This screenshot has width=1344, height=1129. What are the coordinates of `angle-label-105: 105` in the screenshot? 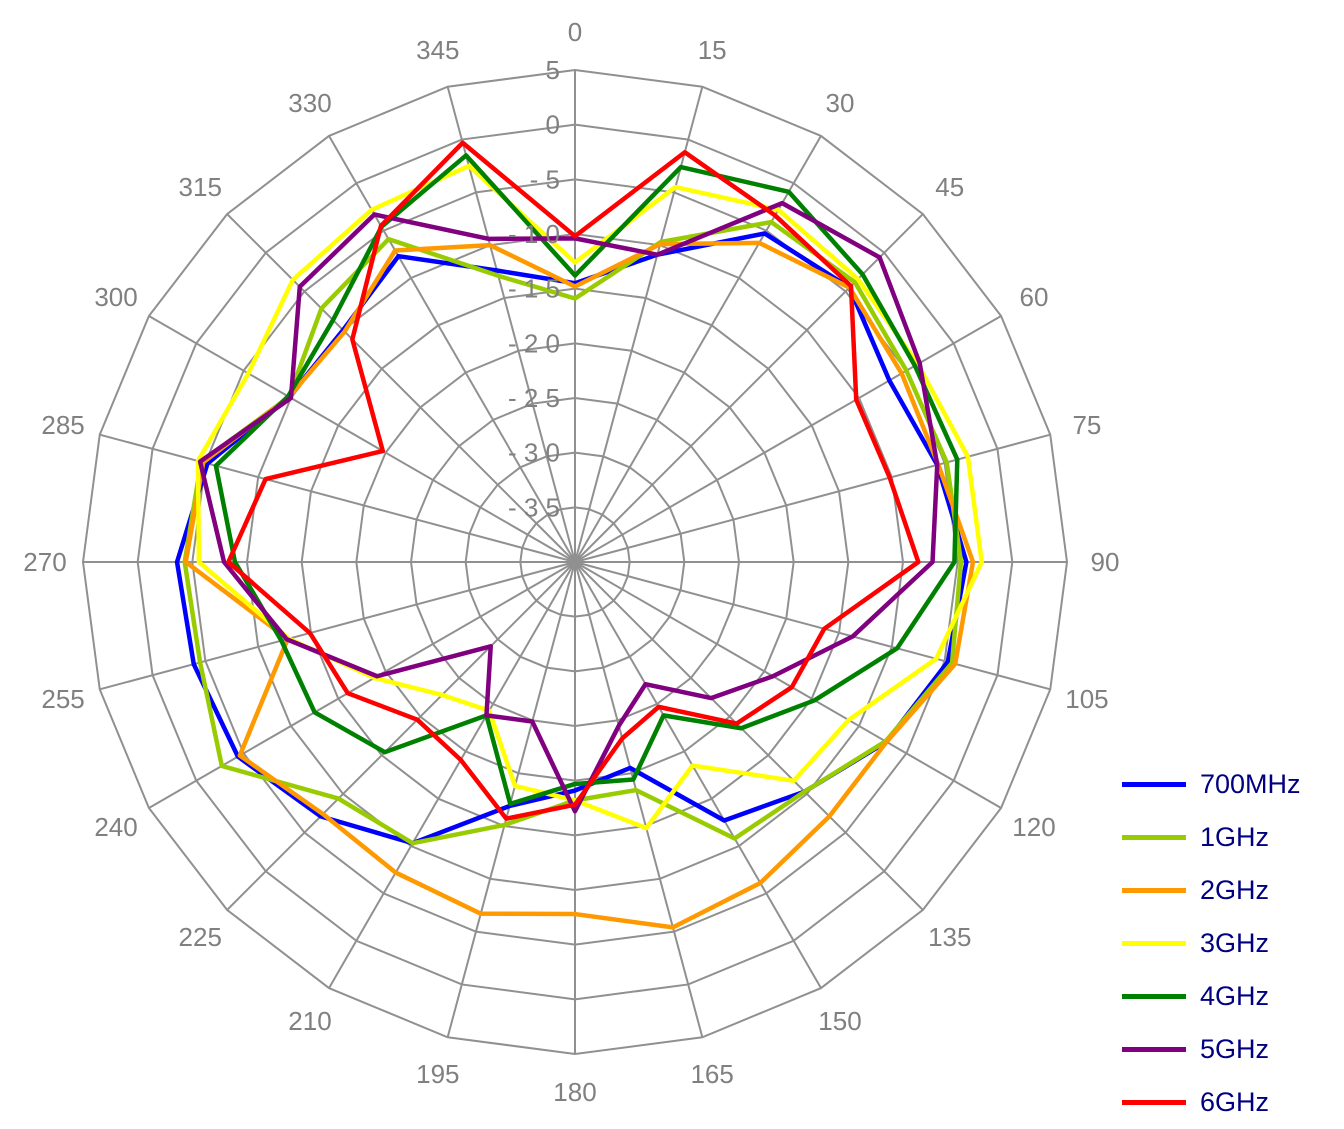 It's located at (1086, 699).